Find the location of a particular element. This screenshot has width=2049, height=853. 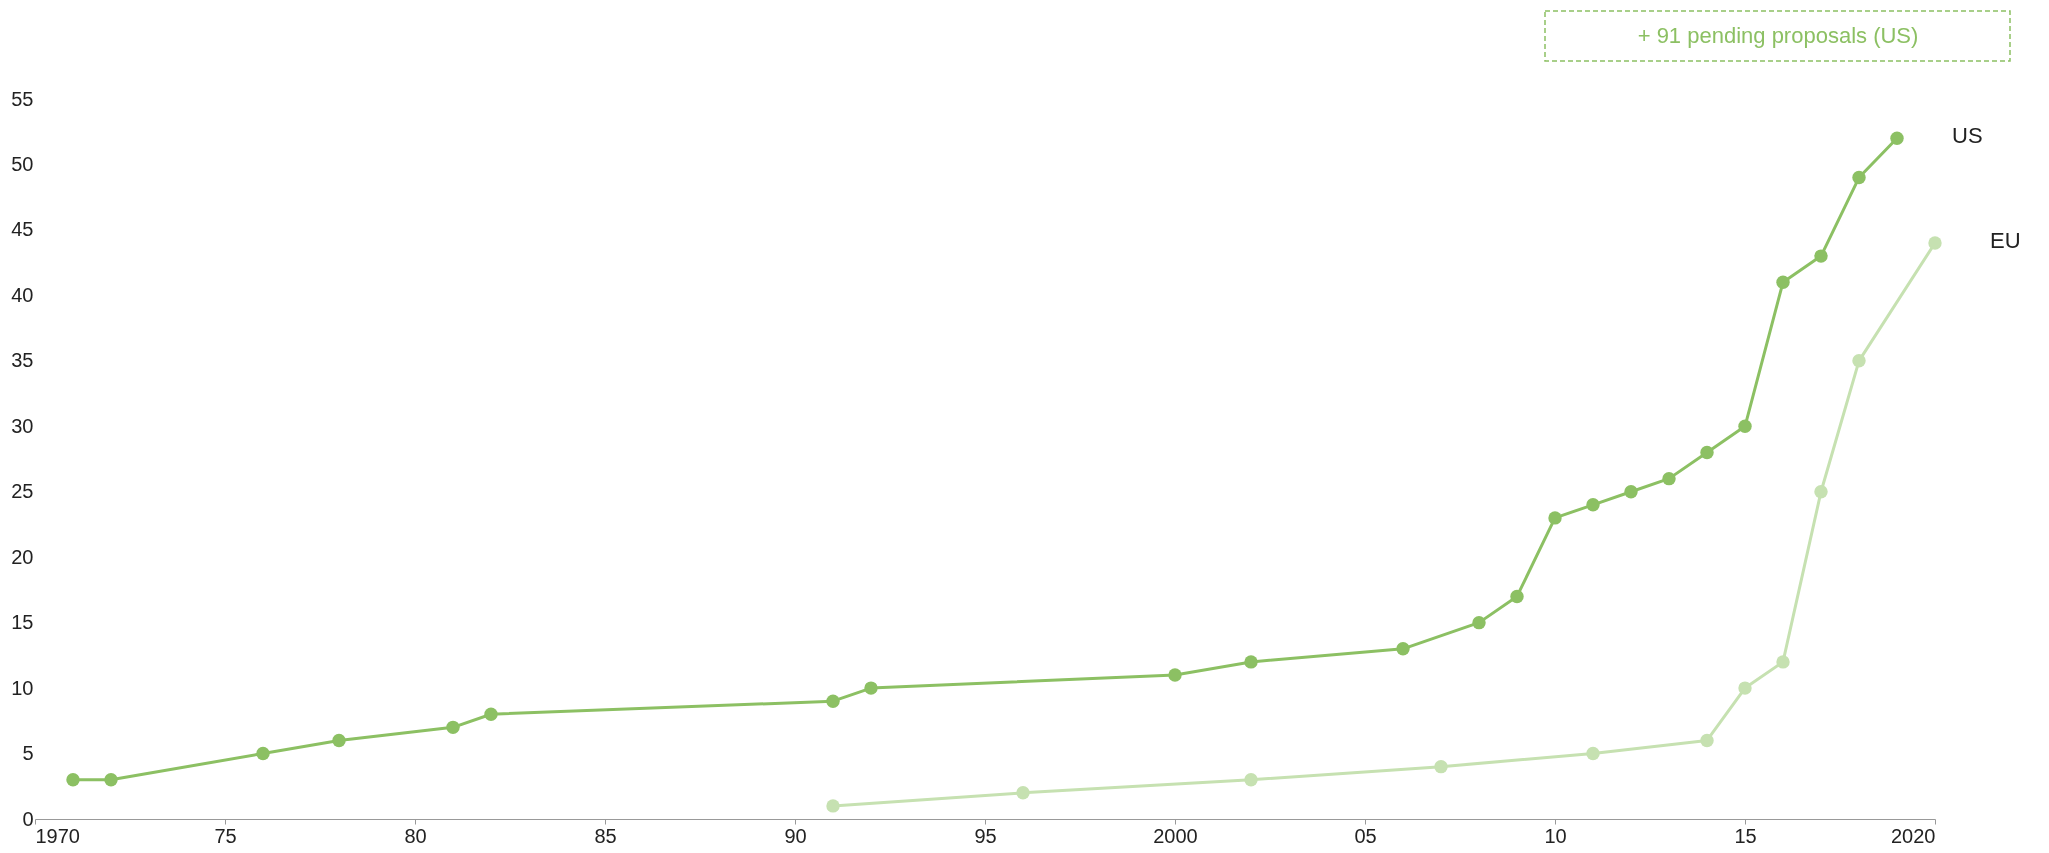

x-tick-label: 75 is located at coordinates (225, 835).